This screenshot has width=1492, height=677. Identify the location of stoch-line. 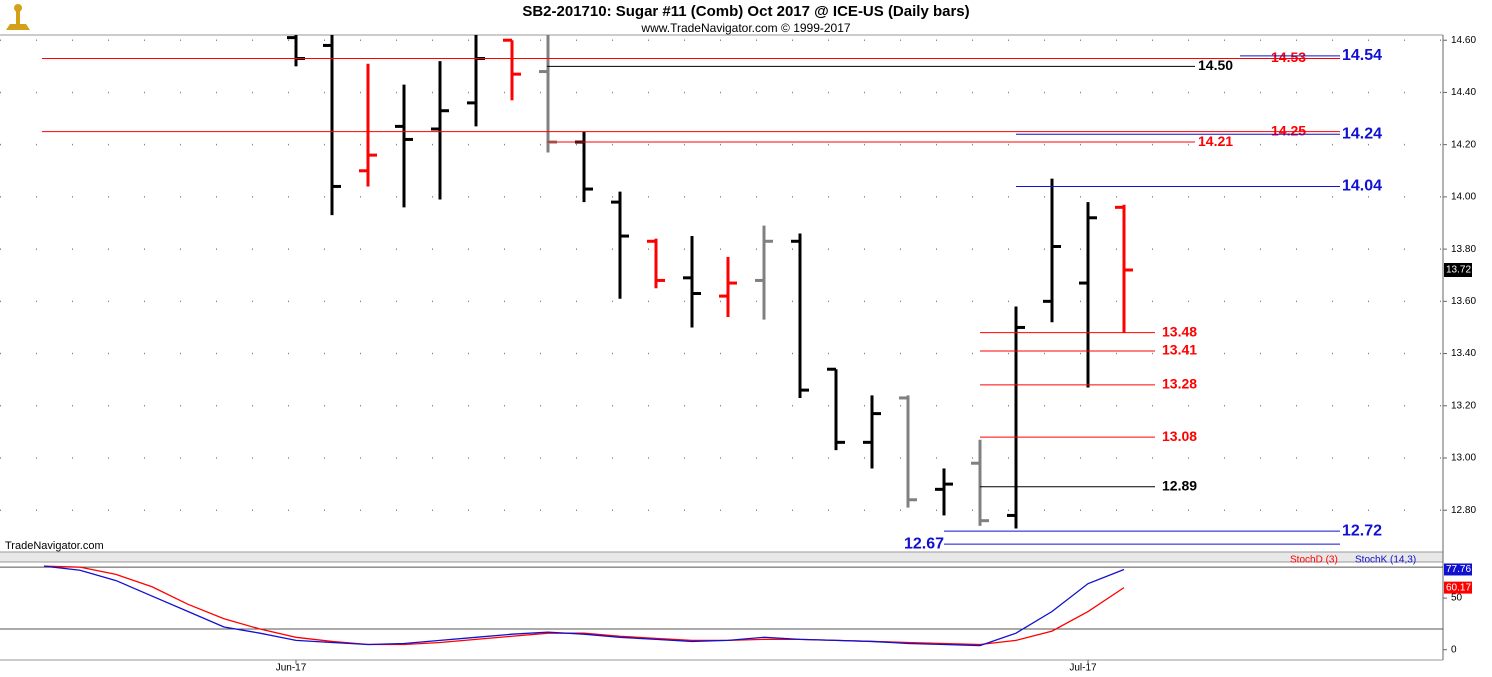
(584, 605).